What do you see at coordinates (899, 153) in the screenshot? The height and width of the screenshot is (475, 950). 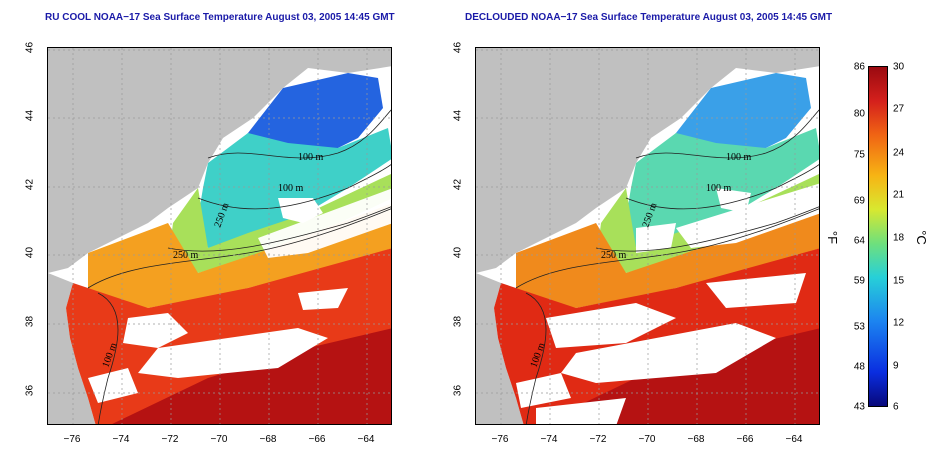 I see `celsius-tick: 24` at bounding box center [899, 153].